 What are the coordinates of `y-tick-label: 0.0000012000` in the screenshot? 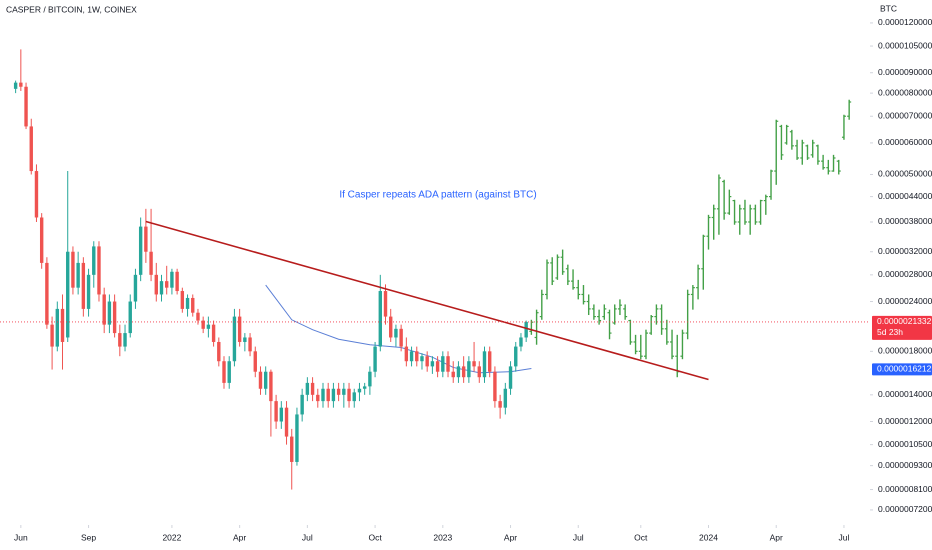 It's located at (905, 421).